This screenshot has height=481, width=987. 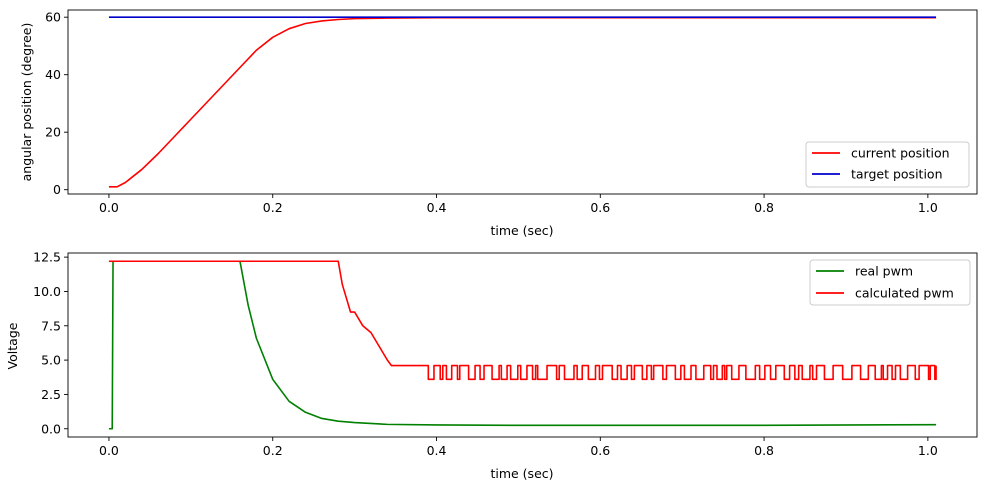 What do you see at coordinates (884, 271) in the screenshot?
I see `legend-label-real-pwm: real pwm` at bounding box center [884, 271].